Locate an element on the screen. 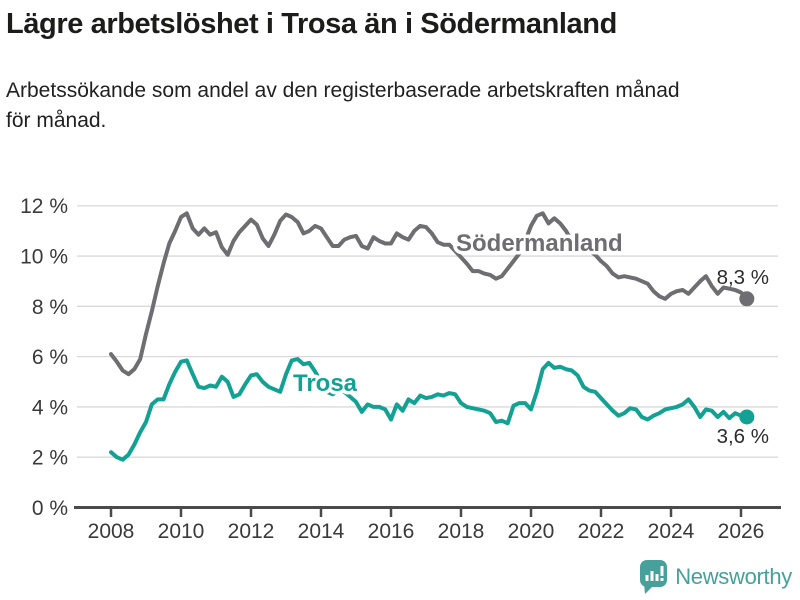  series-label-sodermanland: Södermanland is located at coordinates (539, 243).